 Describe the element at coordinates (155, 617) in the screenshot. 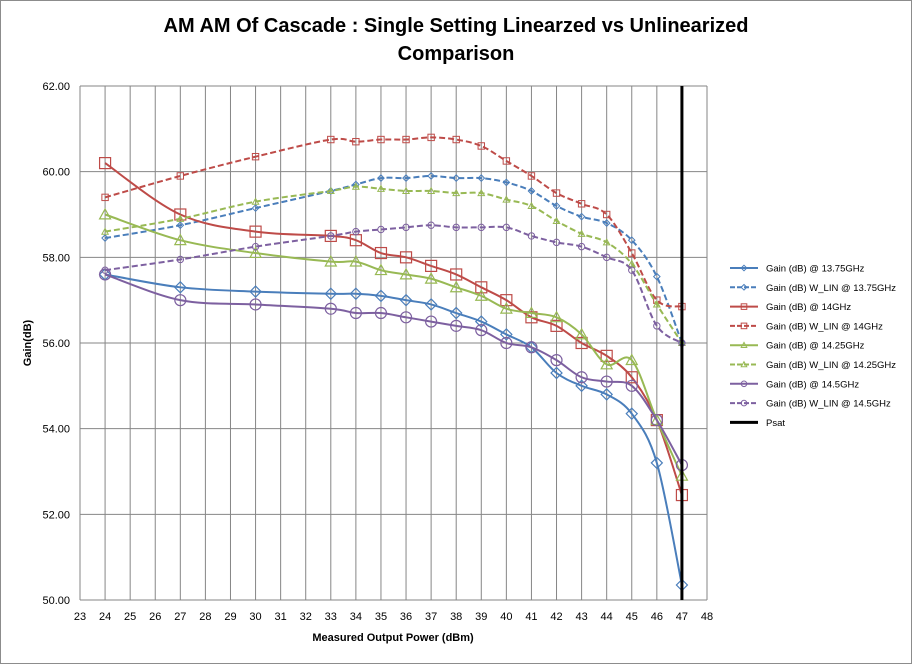

I see `x-tick-label: 26` at that location.